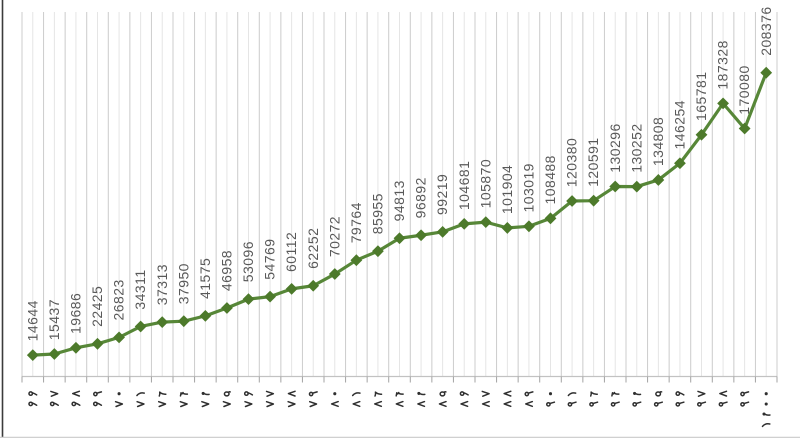 This screenshot has width=800, height=440. What do you see at coordinates (680, 124) in the screenshot?
I see `svg-text: 146254` at bounding box center [680, 124].